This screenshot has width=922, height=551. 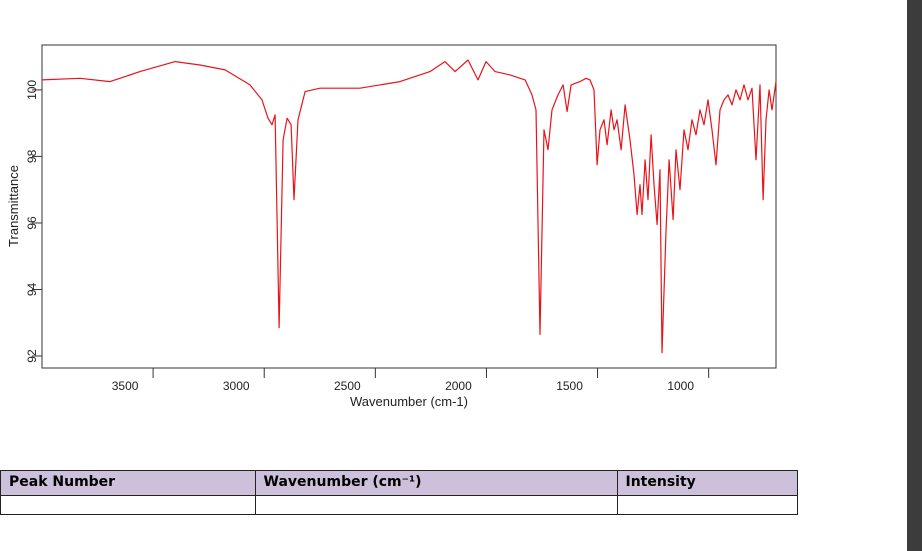 I want to click on header-cell: Intensity, so click(x=707, y=483).